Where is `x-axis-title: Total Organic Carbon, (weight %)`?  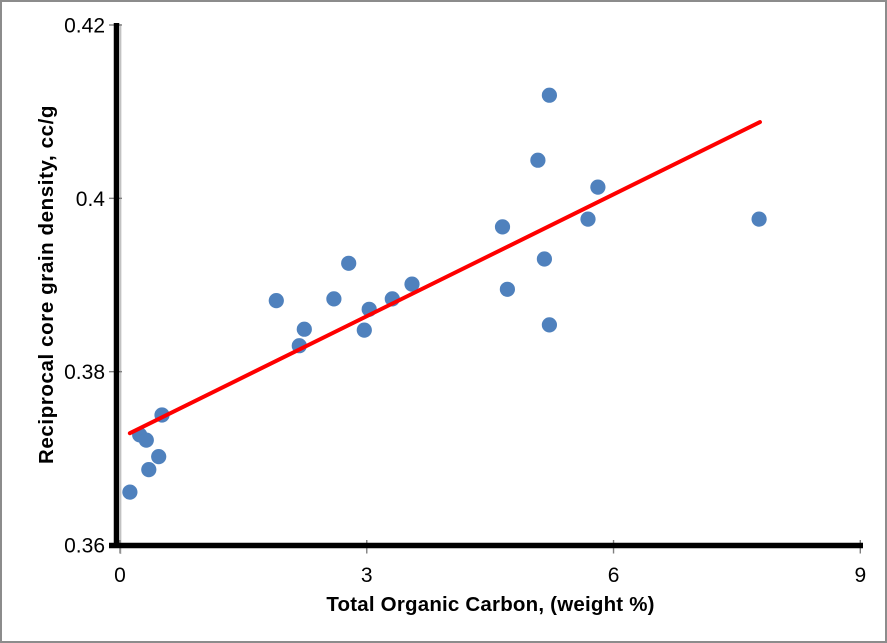 x-axis-title: Total Organic Carbon, (weight %) is located at coordinates (490, 604).